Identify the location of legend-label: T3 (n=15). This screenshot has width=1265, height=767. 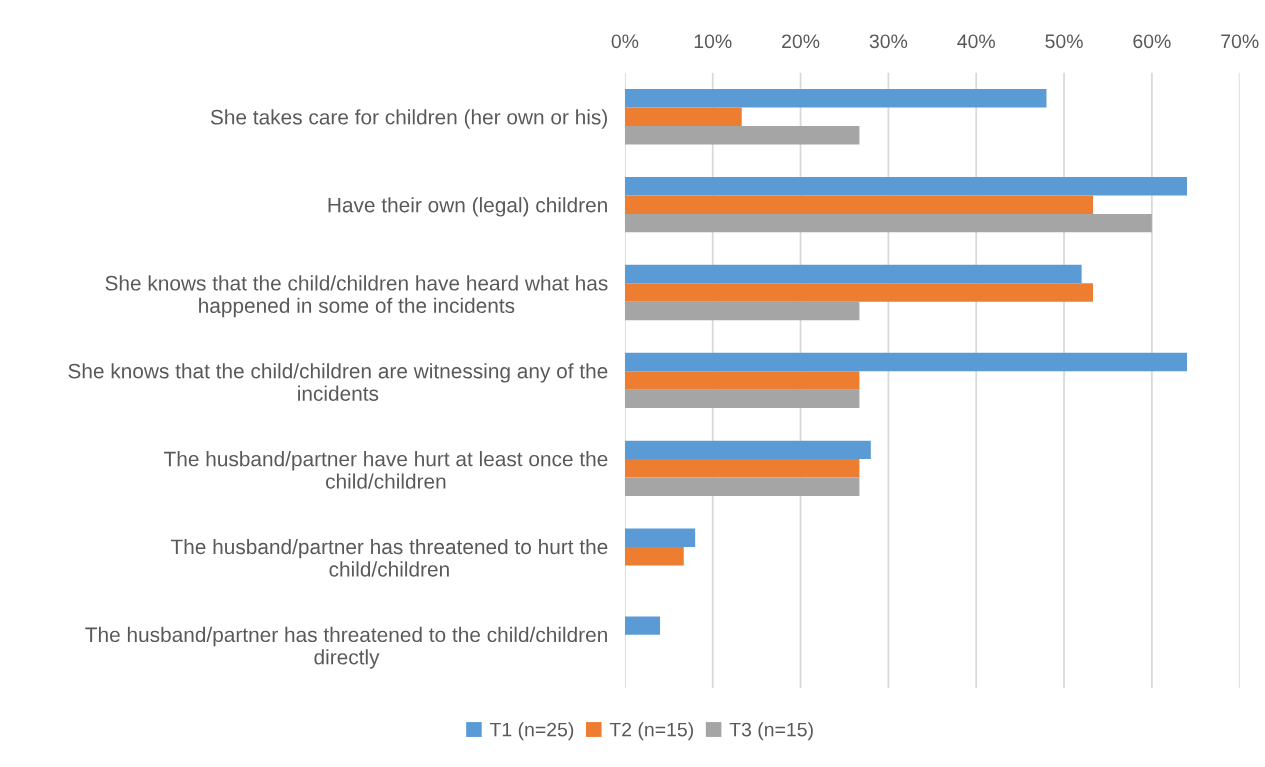
(771, 731).